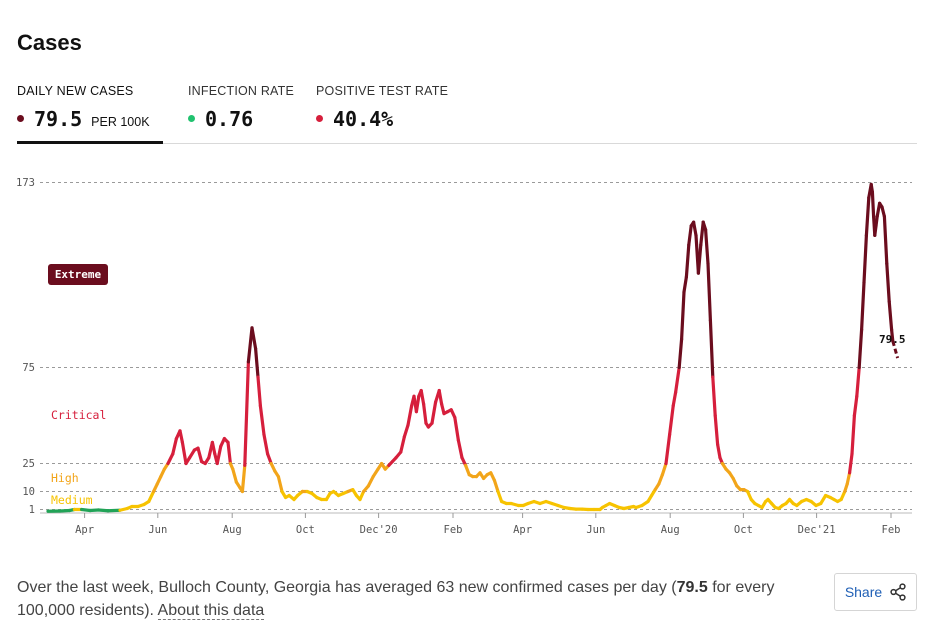 This screenshot has height=634, width=938. Describe the element at coordinates (396, 599) in the screenshot. I see `summary-text-end: for every 100,000 residents).` at that location.